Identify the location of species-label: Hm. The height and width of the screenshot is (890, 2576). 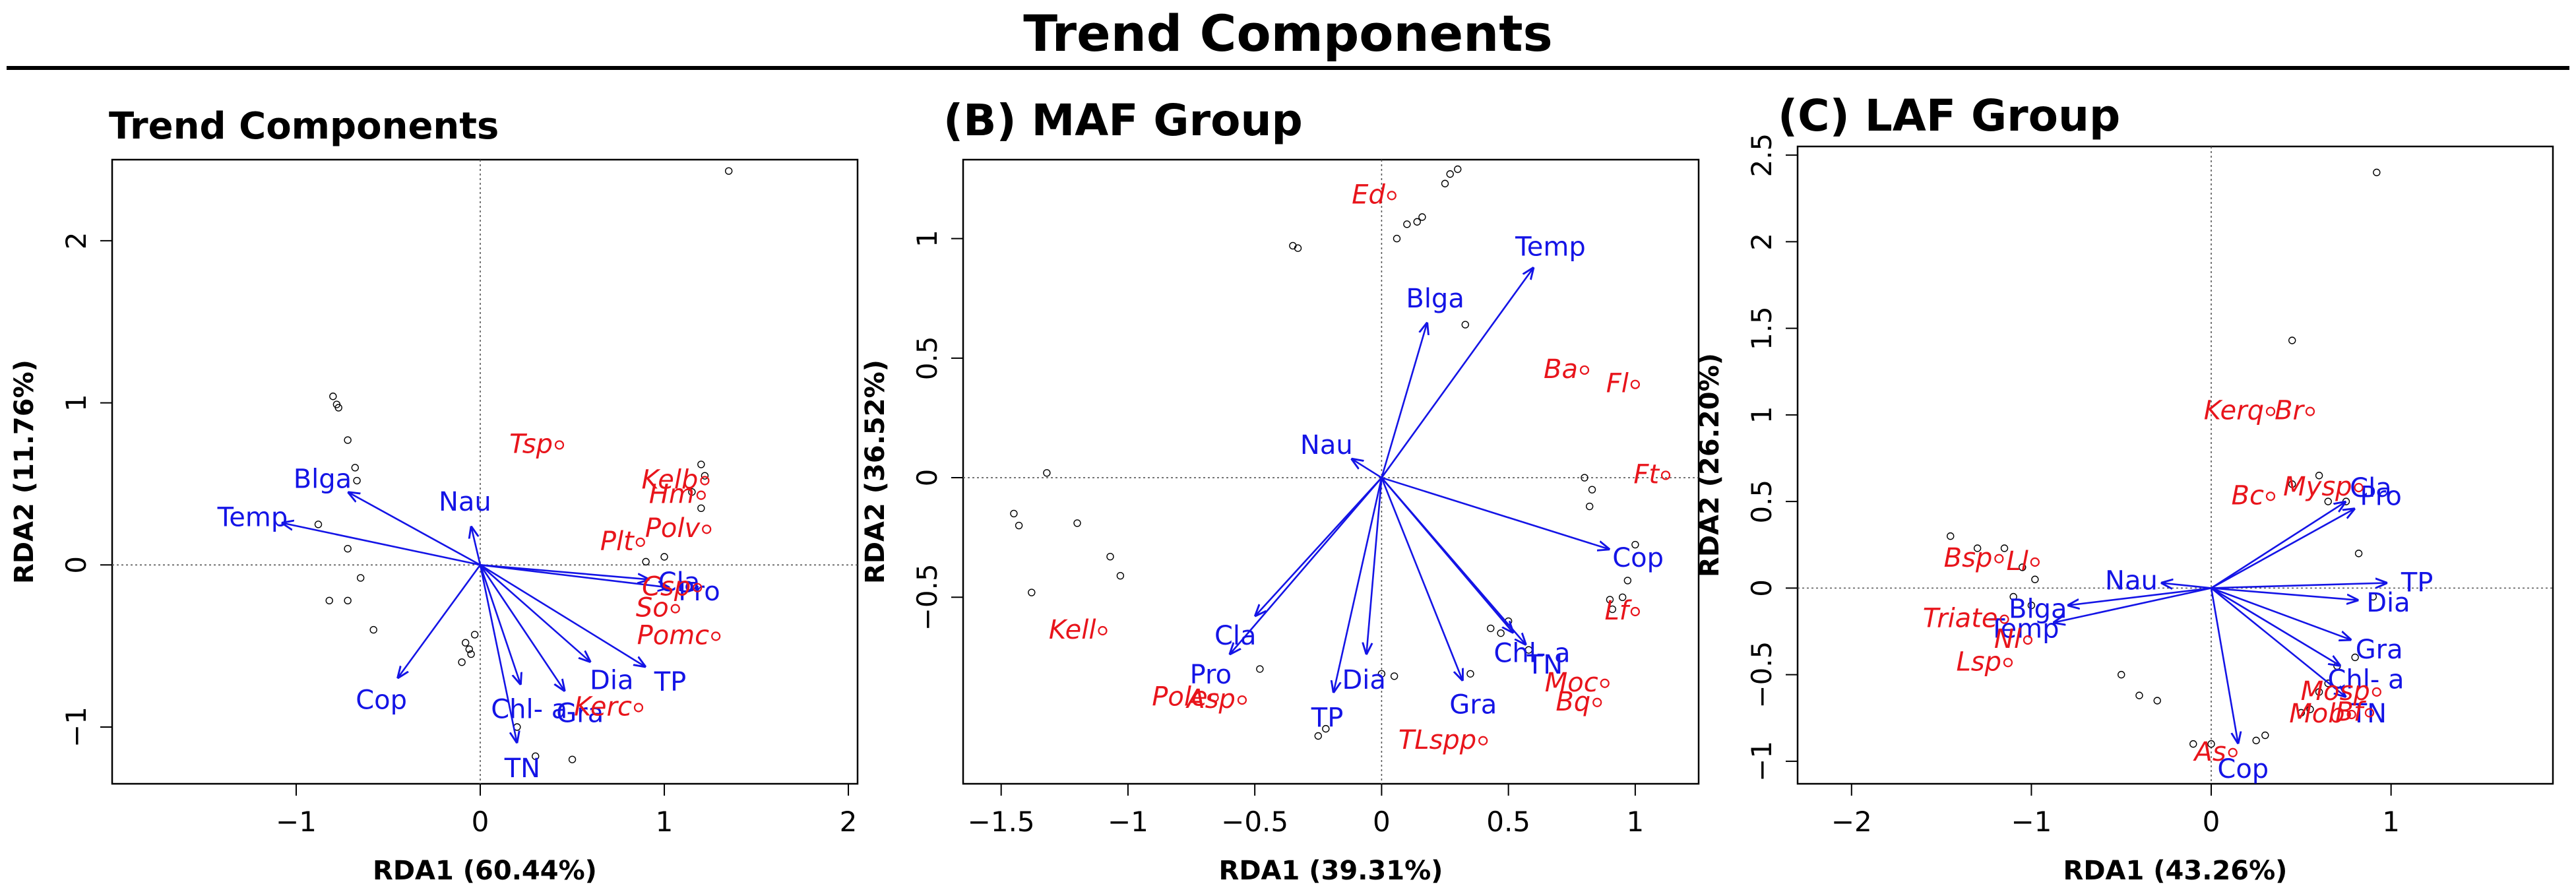
(672, 495).